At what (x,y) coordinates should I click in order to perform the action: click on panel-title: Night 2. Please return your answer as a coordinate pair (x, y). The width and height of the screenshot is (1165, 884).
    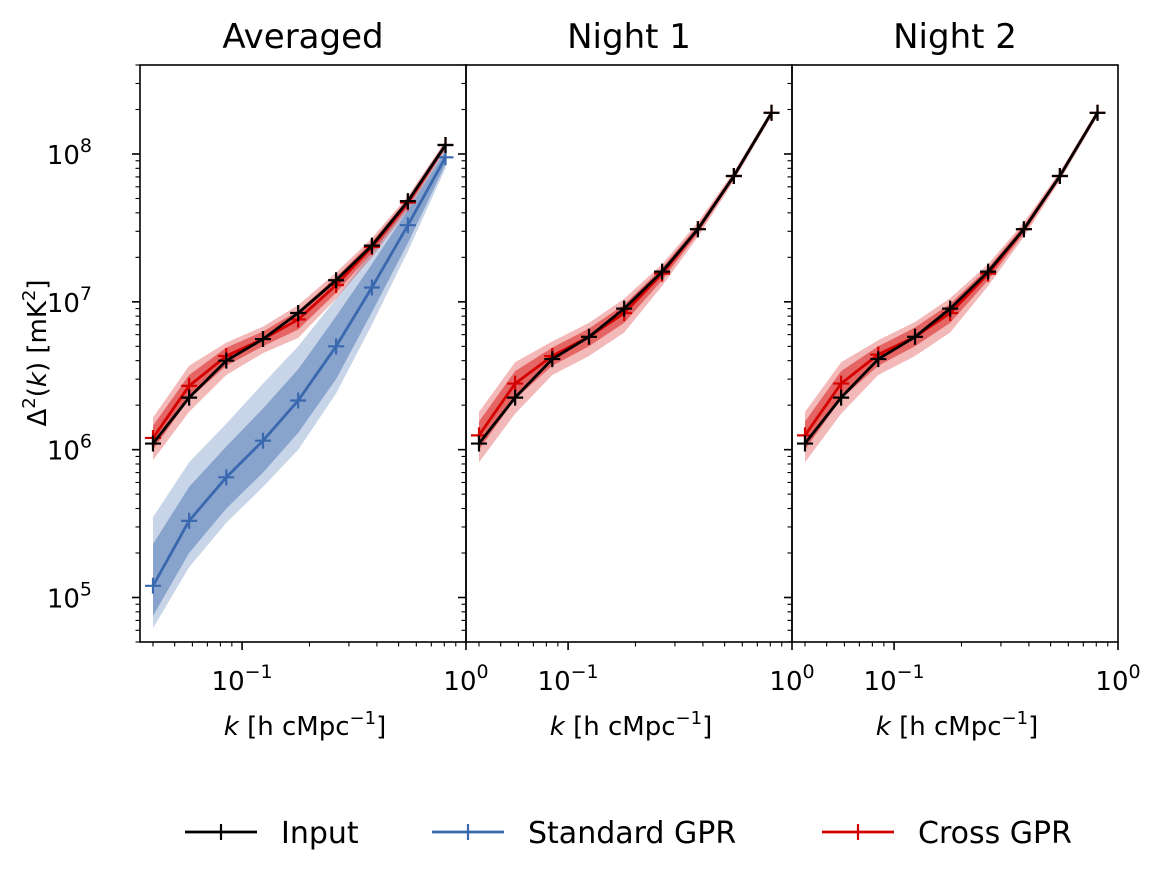
    Looking at the image, I should click on (955, 37).